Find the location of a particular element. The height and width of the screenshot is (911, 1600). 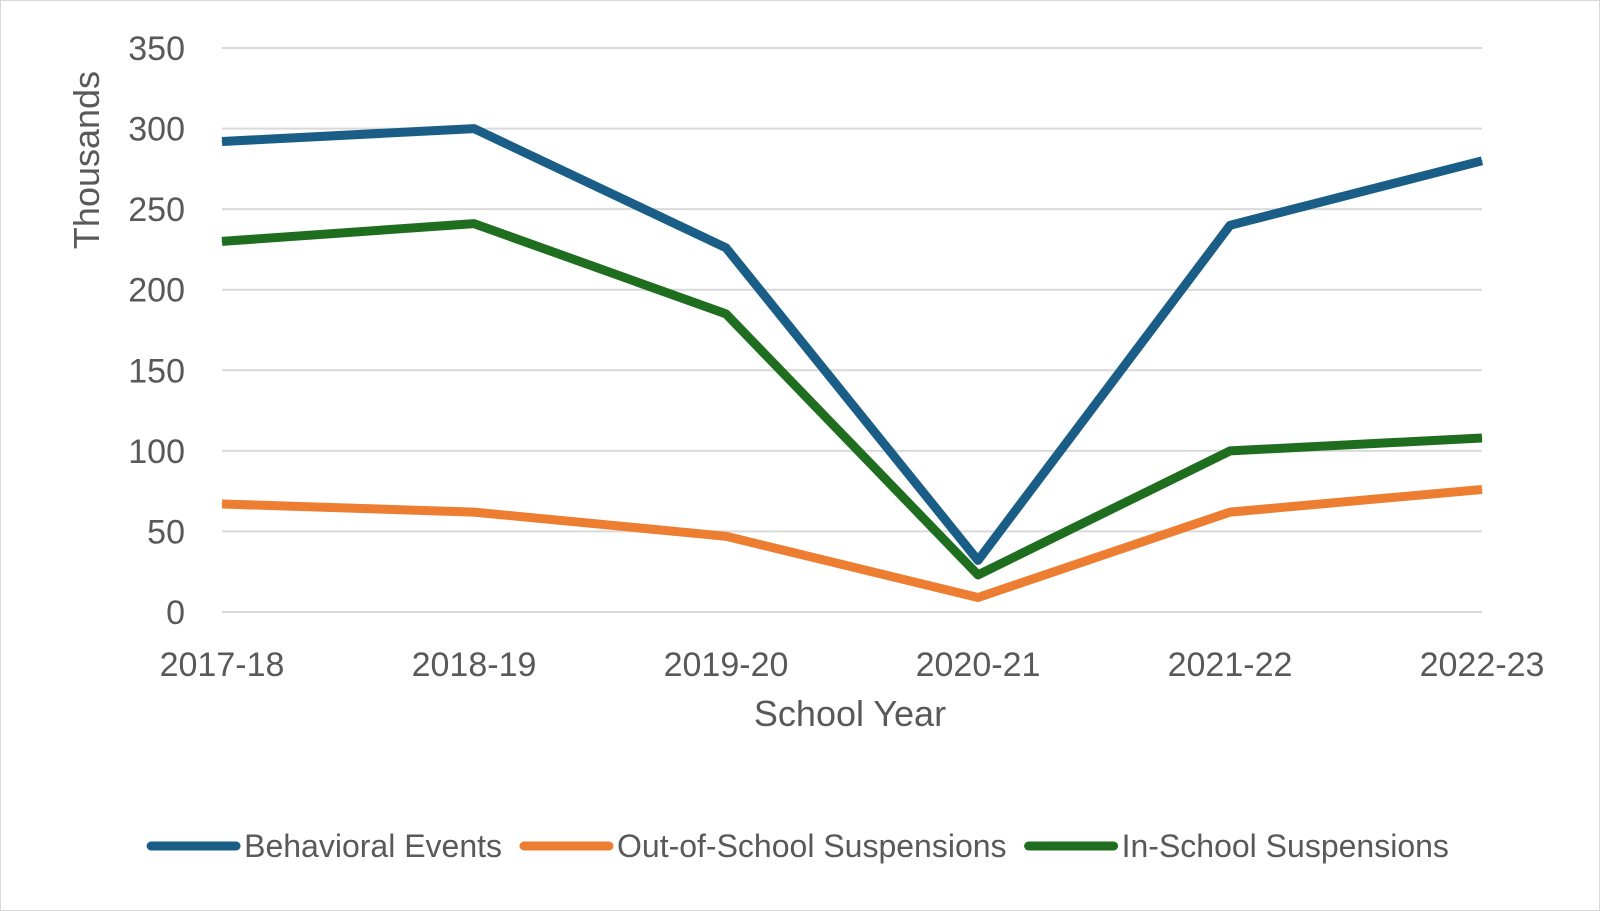

y-tick-label: 250 is located at coordinates (156, 210).